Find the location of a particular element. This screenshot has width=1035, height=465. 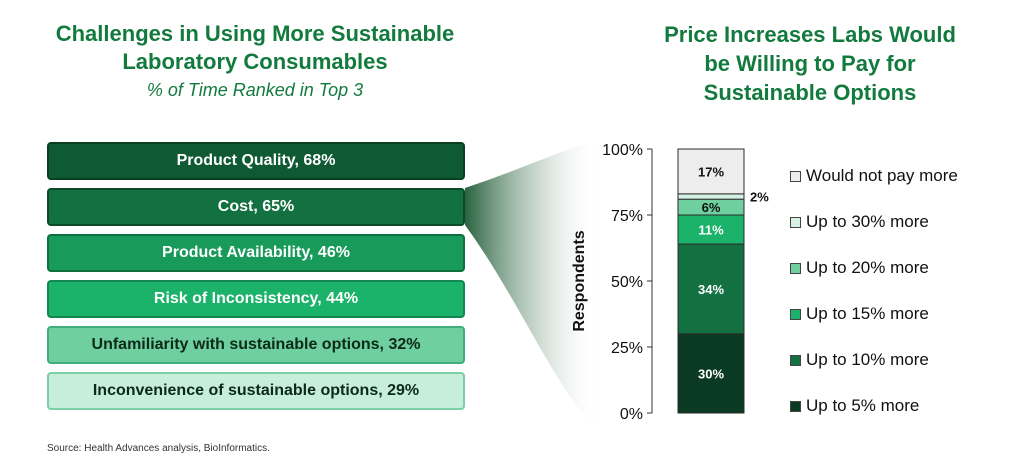

legend-item: Would not pay more is located at coordinates (874, 176).